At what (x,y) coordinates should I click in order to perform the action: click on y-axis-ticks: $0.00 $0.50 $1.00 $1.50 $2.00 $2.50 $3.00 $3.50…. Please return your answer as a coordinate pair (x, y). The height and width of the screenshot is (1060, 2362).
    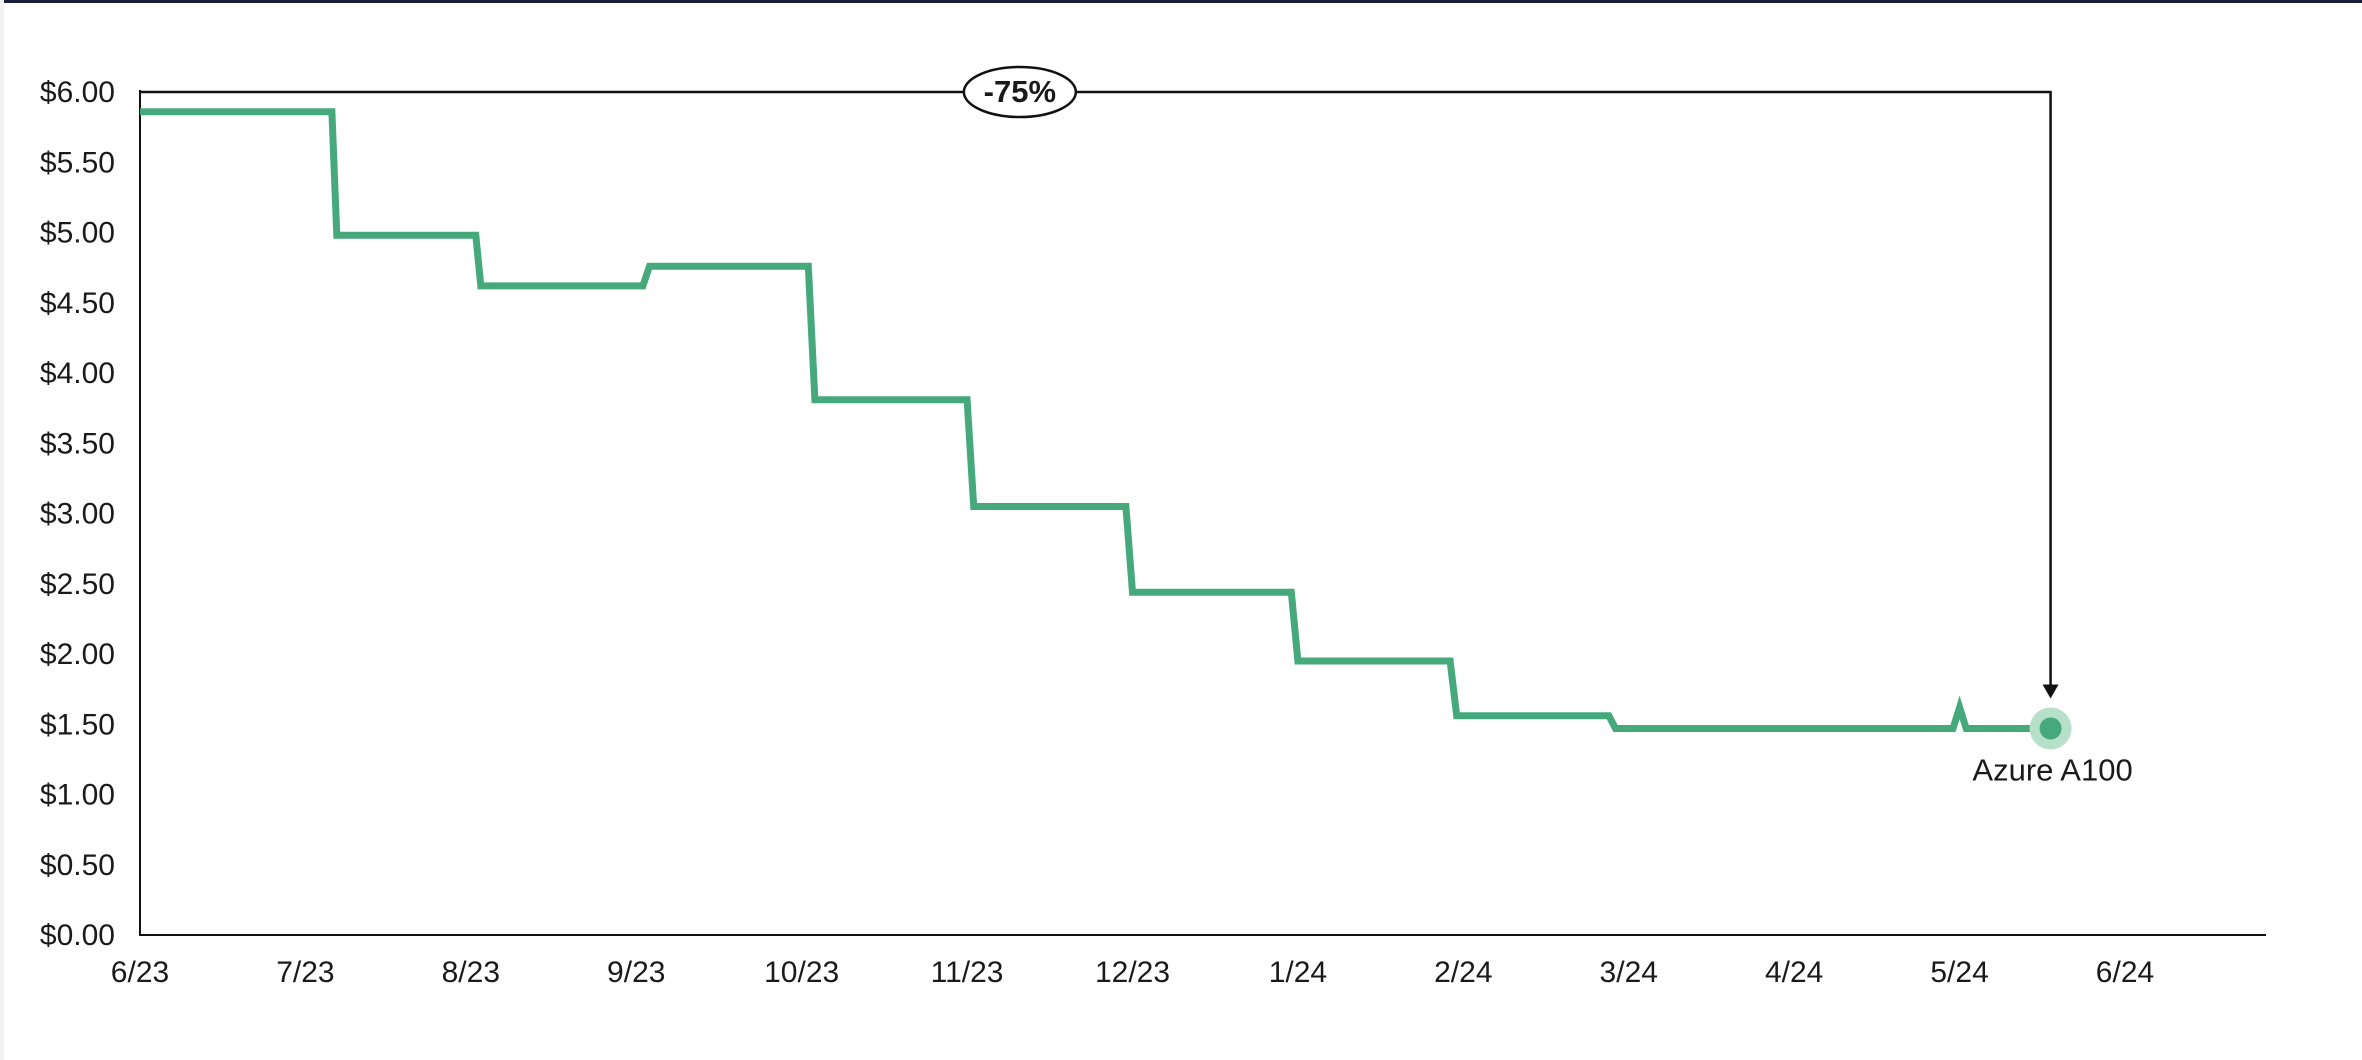
    Looking at the image, I should click on (77, 514).